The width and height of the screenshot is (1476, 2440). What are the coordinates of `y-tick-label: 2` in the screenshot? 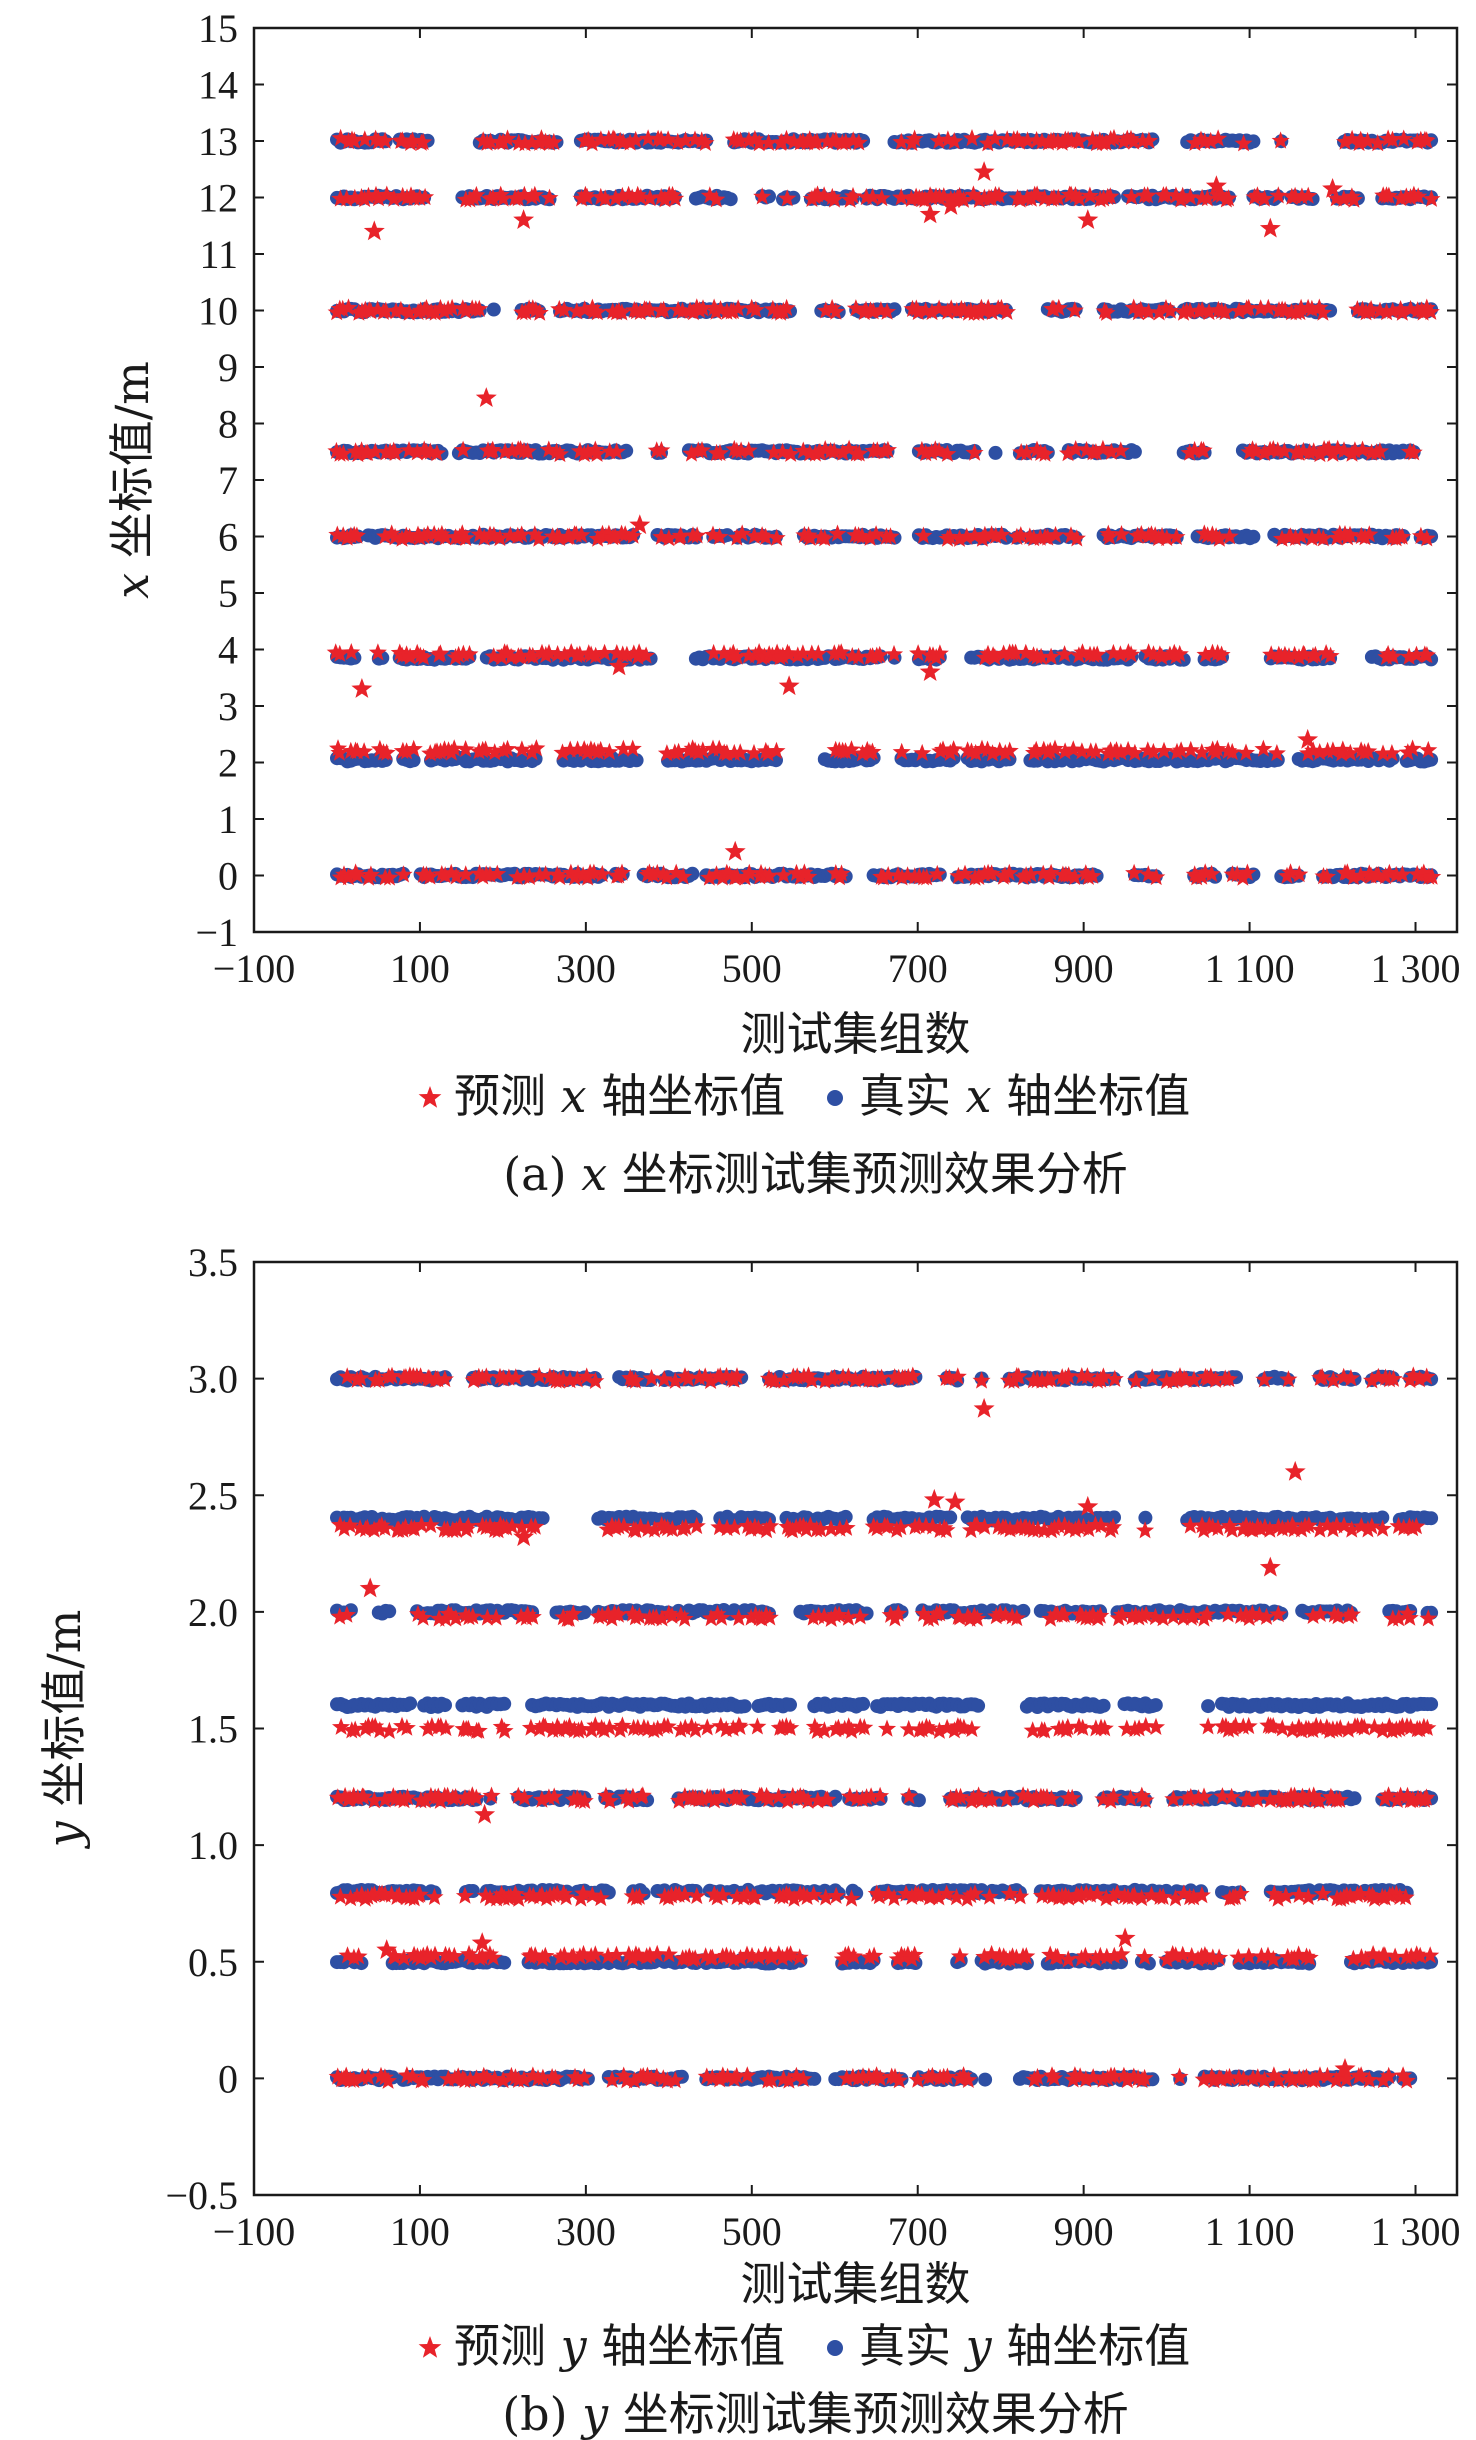 It's located at (228, 763).